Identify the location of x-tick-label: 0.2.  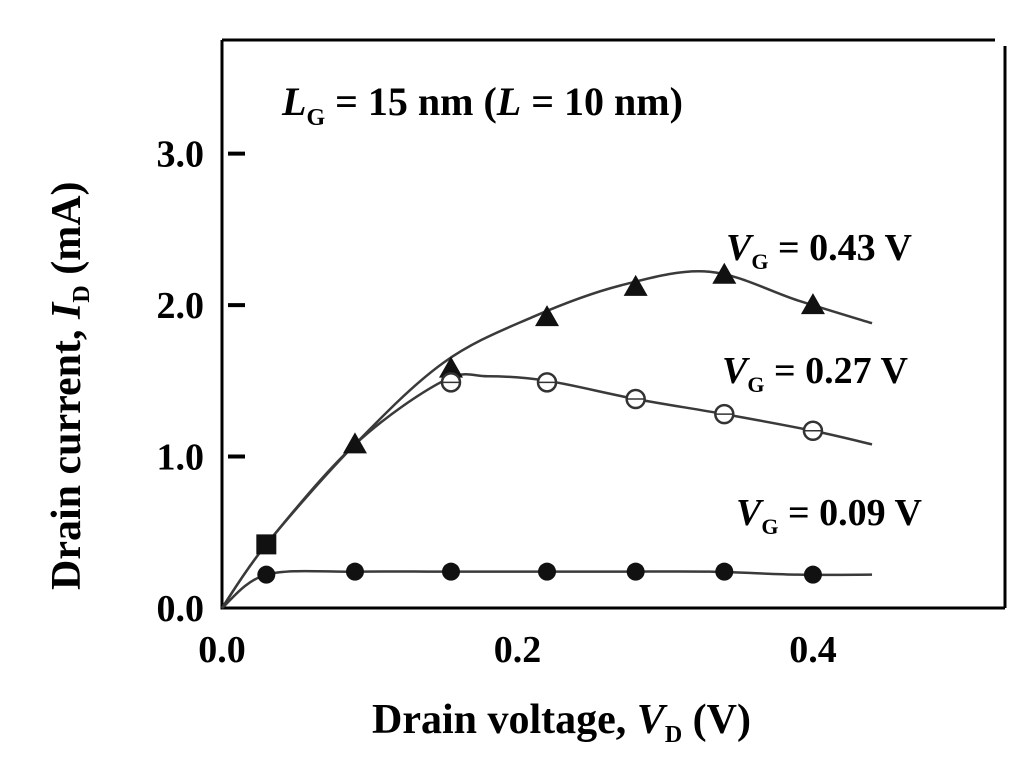
(518, 650).